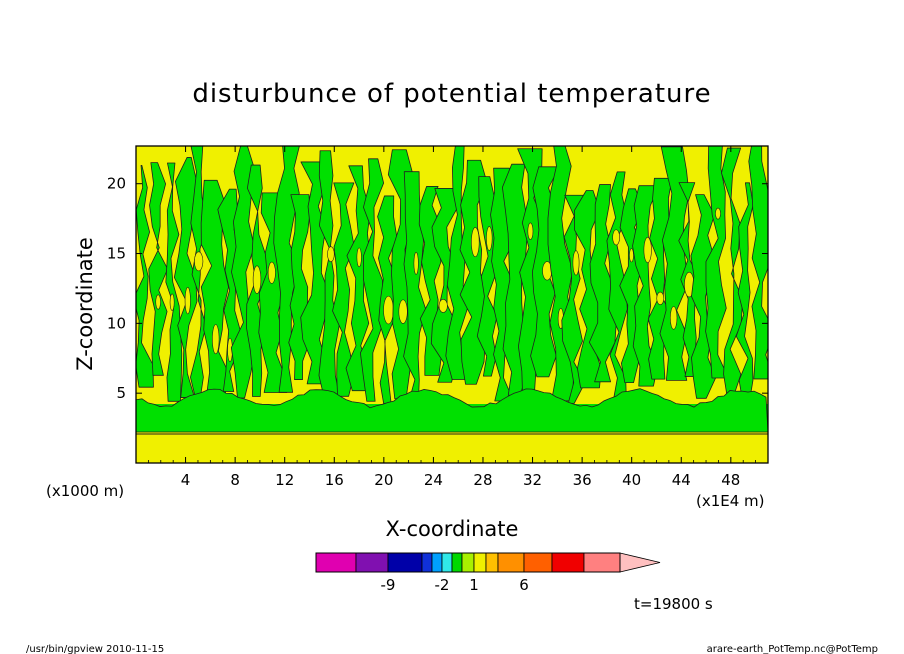 Image resolution: width=904 pixels, height=654 pixels. I want to click on x-axis-label: X-coordinate, so click(452, 529).